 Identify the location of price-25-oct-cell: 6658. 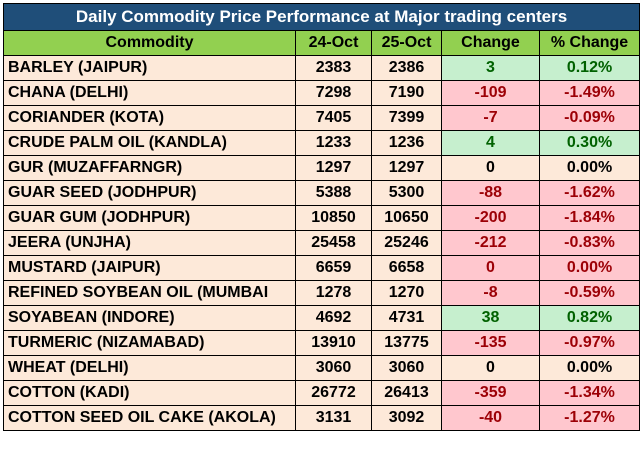
(406, 268).